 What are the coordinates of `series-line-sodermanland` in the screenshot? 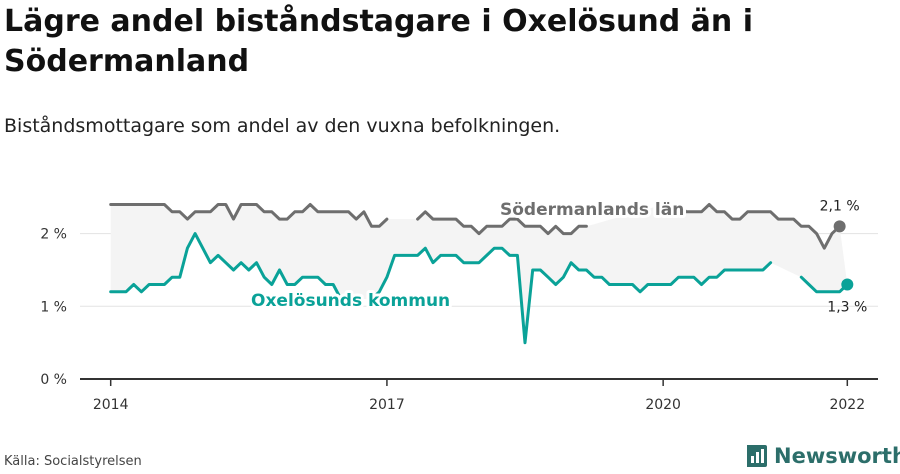 It's located at (475, 226).